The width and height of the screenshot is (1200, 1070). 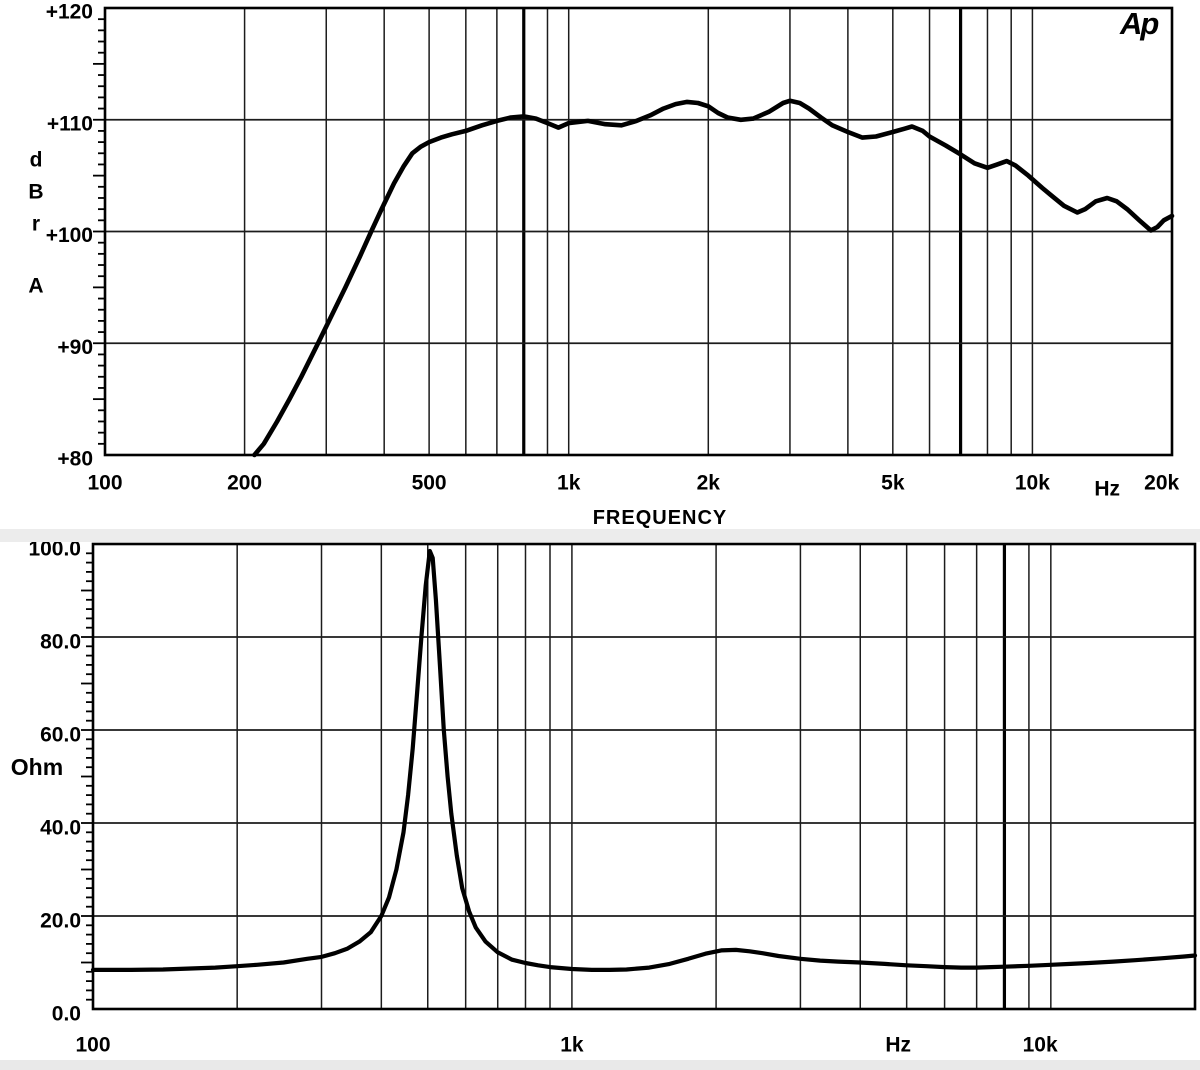 I want to click on y-tick-label: +110, so click(x=70, y=123).